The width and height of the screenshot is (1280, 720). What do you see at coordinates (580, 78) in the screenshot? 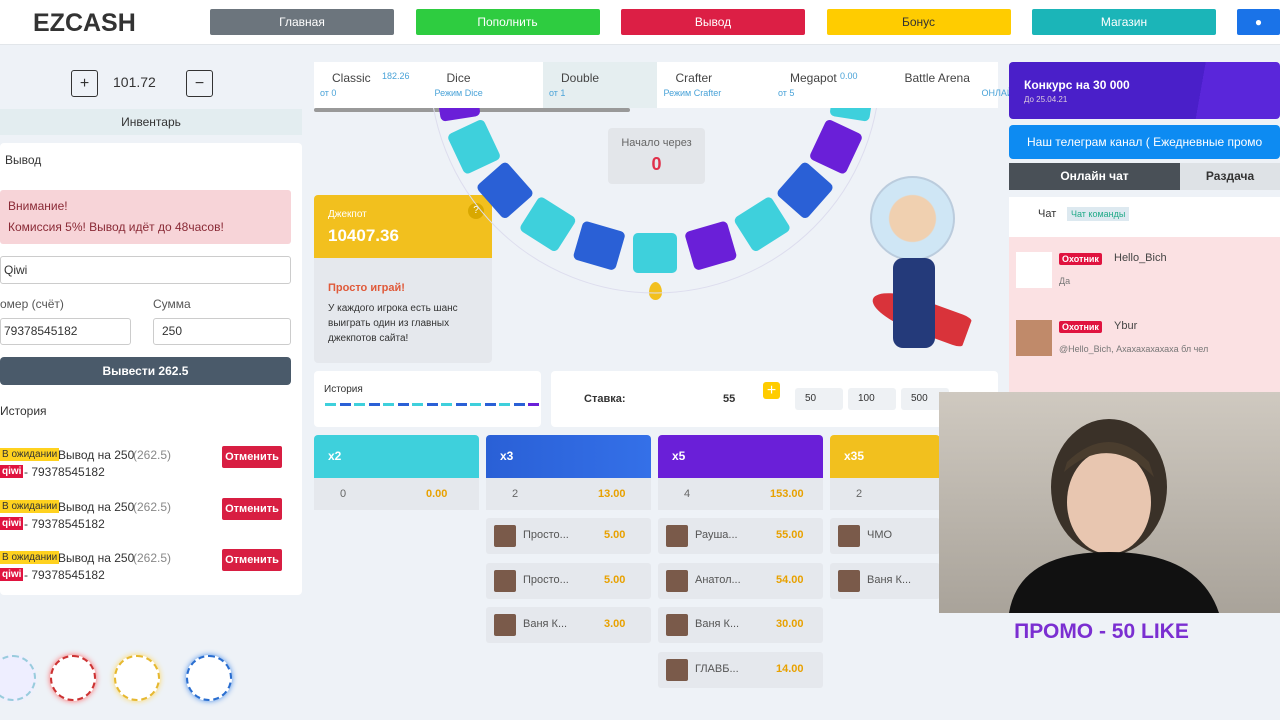
I see `game-name: Double` at bounding box center [580, 78].